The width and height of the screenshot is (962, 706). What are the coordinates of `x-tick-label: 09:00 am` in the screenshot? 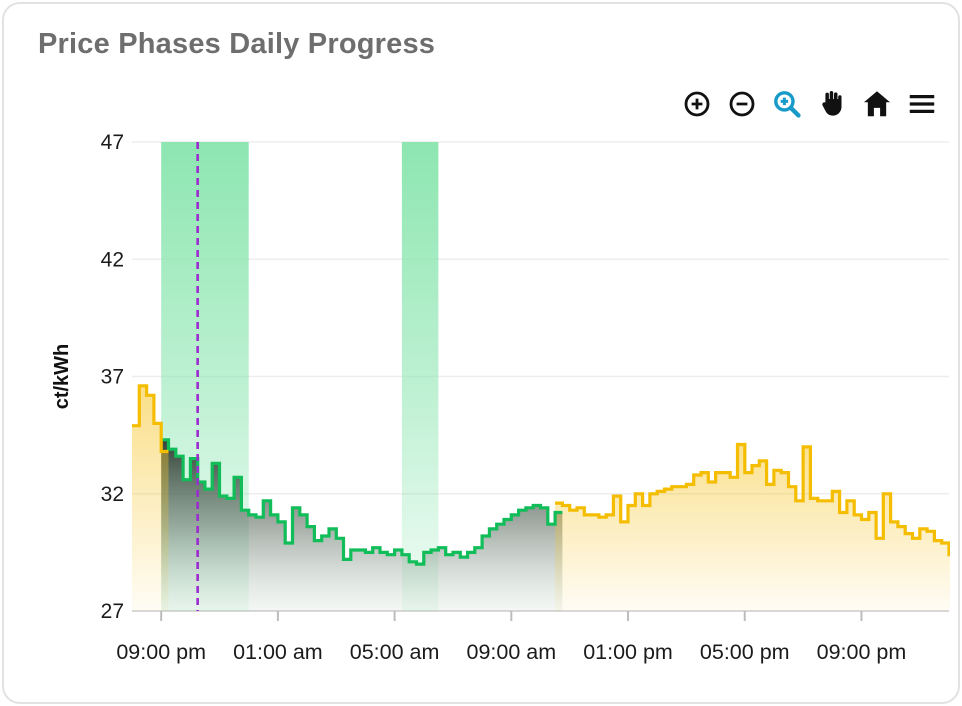 It's located at (511, 652).